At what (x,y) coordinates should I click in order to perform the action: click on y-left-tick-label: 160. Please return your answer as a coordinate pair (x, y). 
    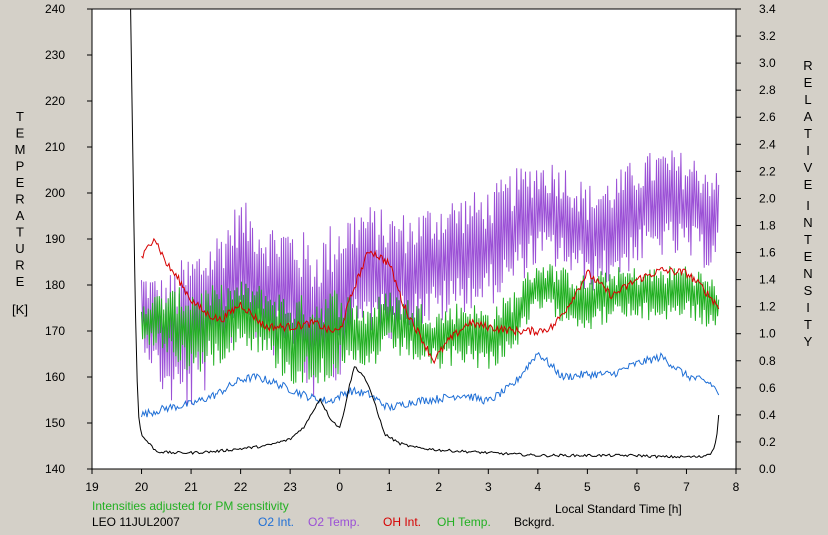
    Looking at the image, I should click on (55, 377).